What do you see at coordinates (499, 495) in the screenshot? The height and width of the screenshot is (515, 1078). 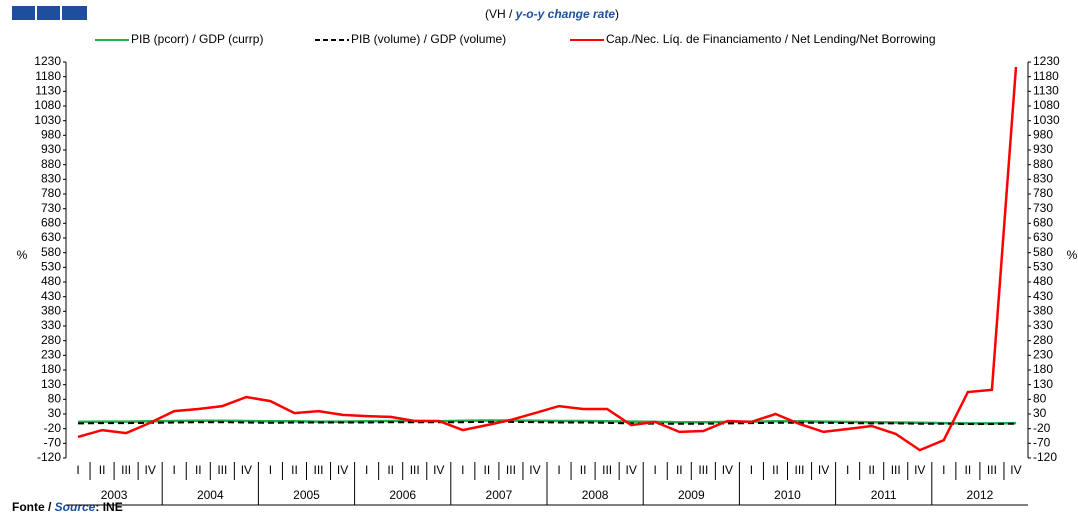 I see `year-label: 2007` at bounding box center [499, 495].